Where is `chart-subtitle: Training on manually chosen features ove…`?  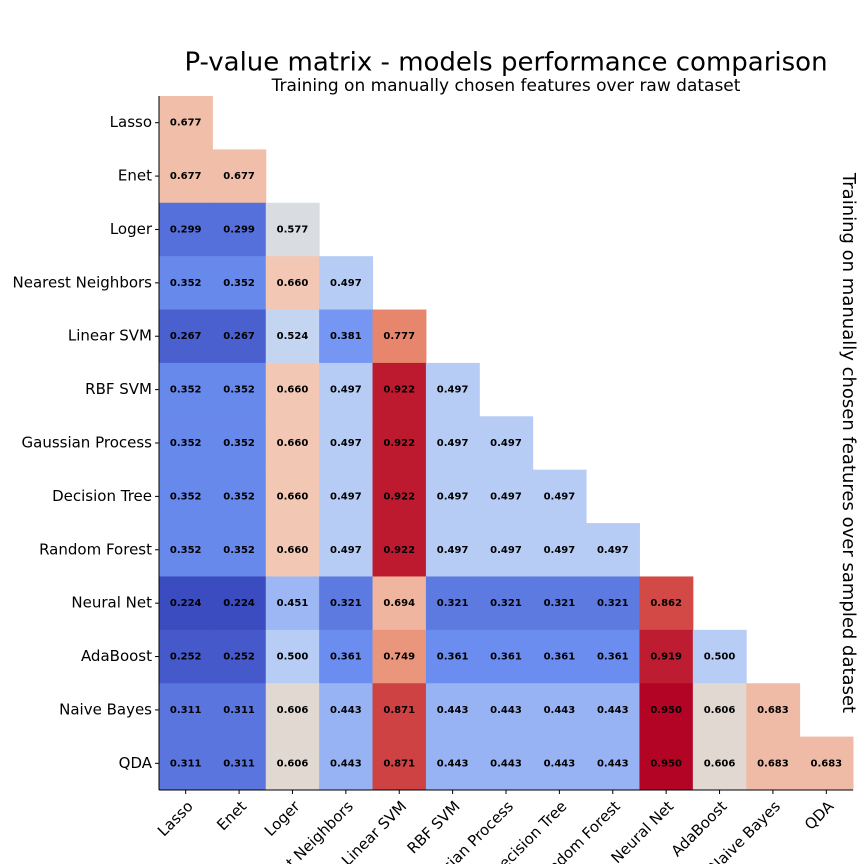
chart-subtitle: Training on manually chosen features ove… is located at coordinates (506, 86).